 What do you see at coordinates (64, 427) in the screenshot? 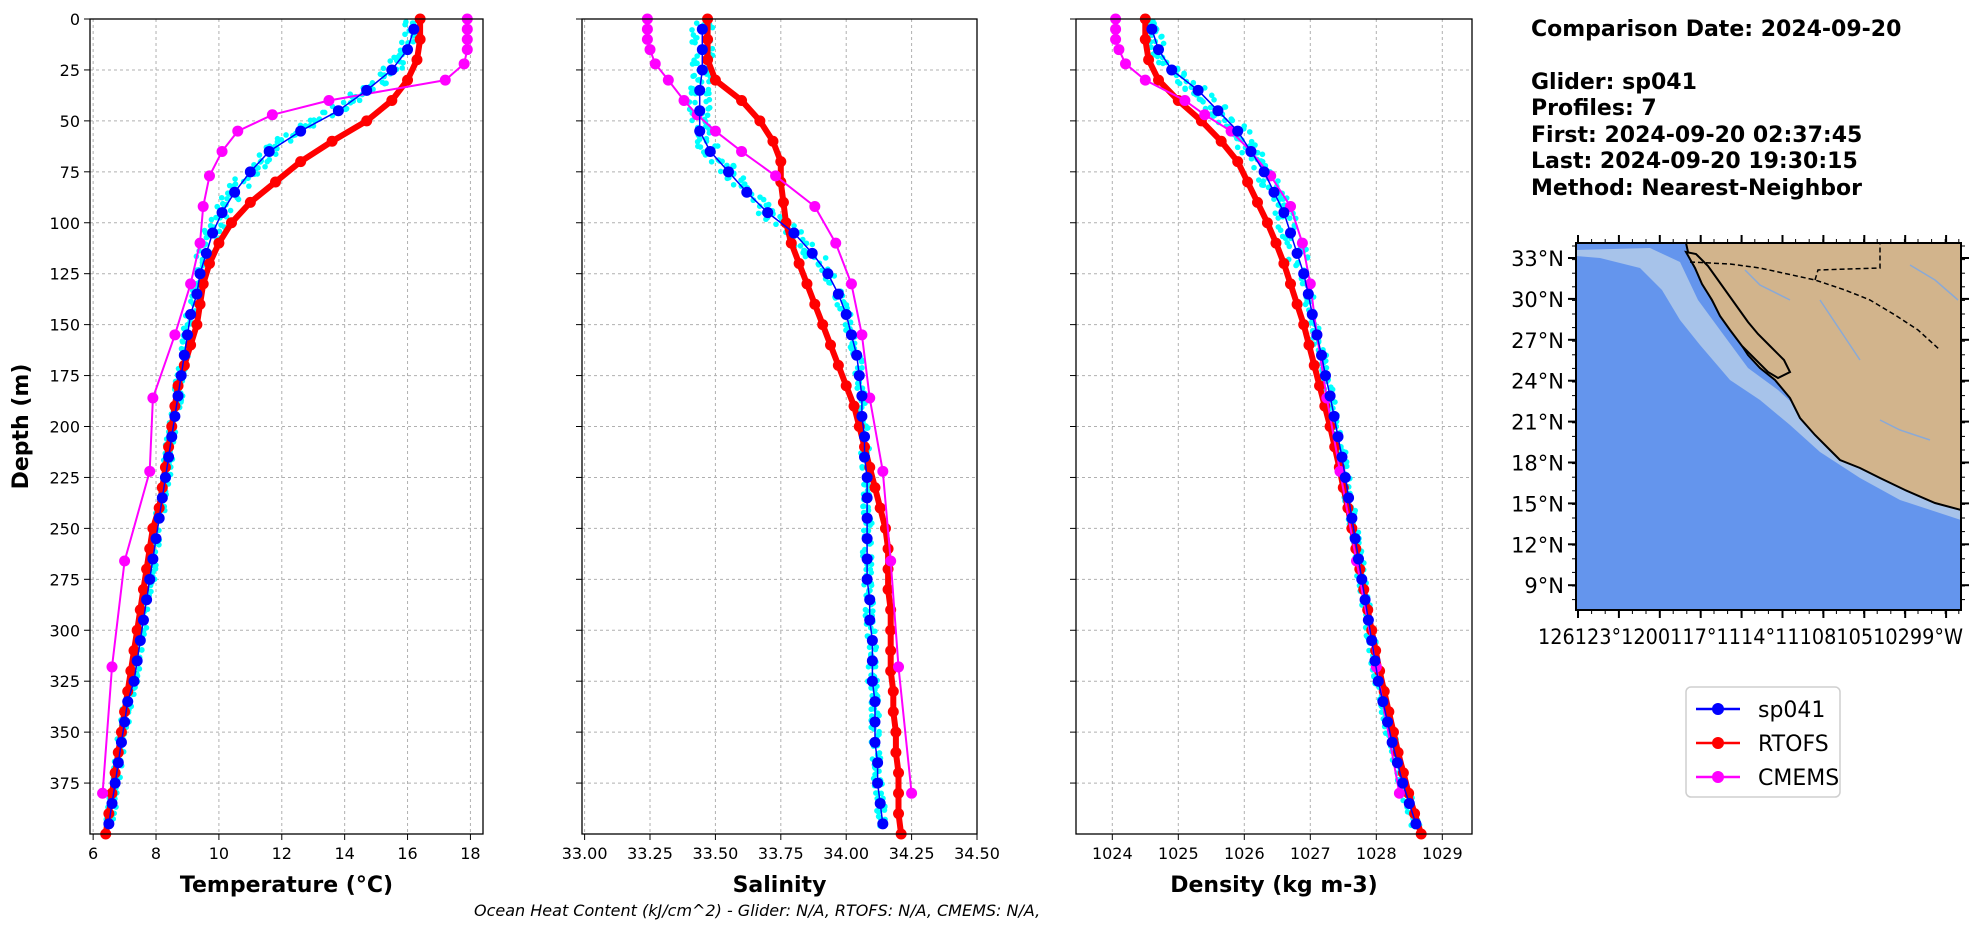
I see `y-tick-label: 200` at bounding box center [64, 427].